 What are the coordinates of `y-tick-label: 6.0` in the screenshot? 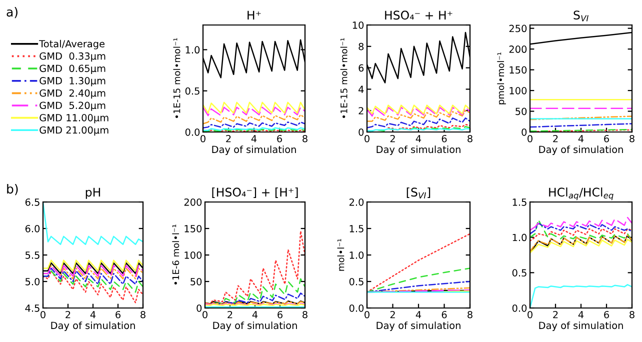 It's located at (32, 228).